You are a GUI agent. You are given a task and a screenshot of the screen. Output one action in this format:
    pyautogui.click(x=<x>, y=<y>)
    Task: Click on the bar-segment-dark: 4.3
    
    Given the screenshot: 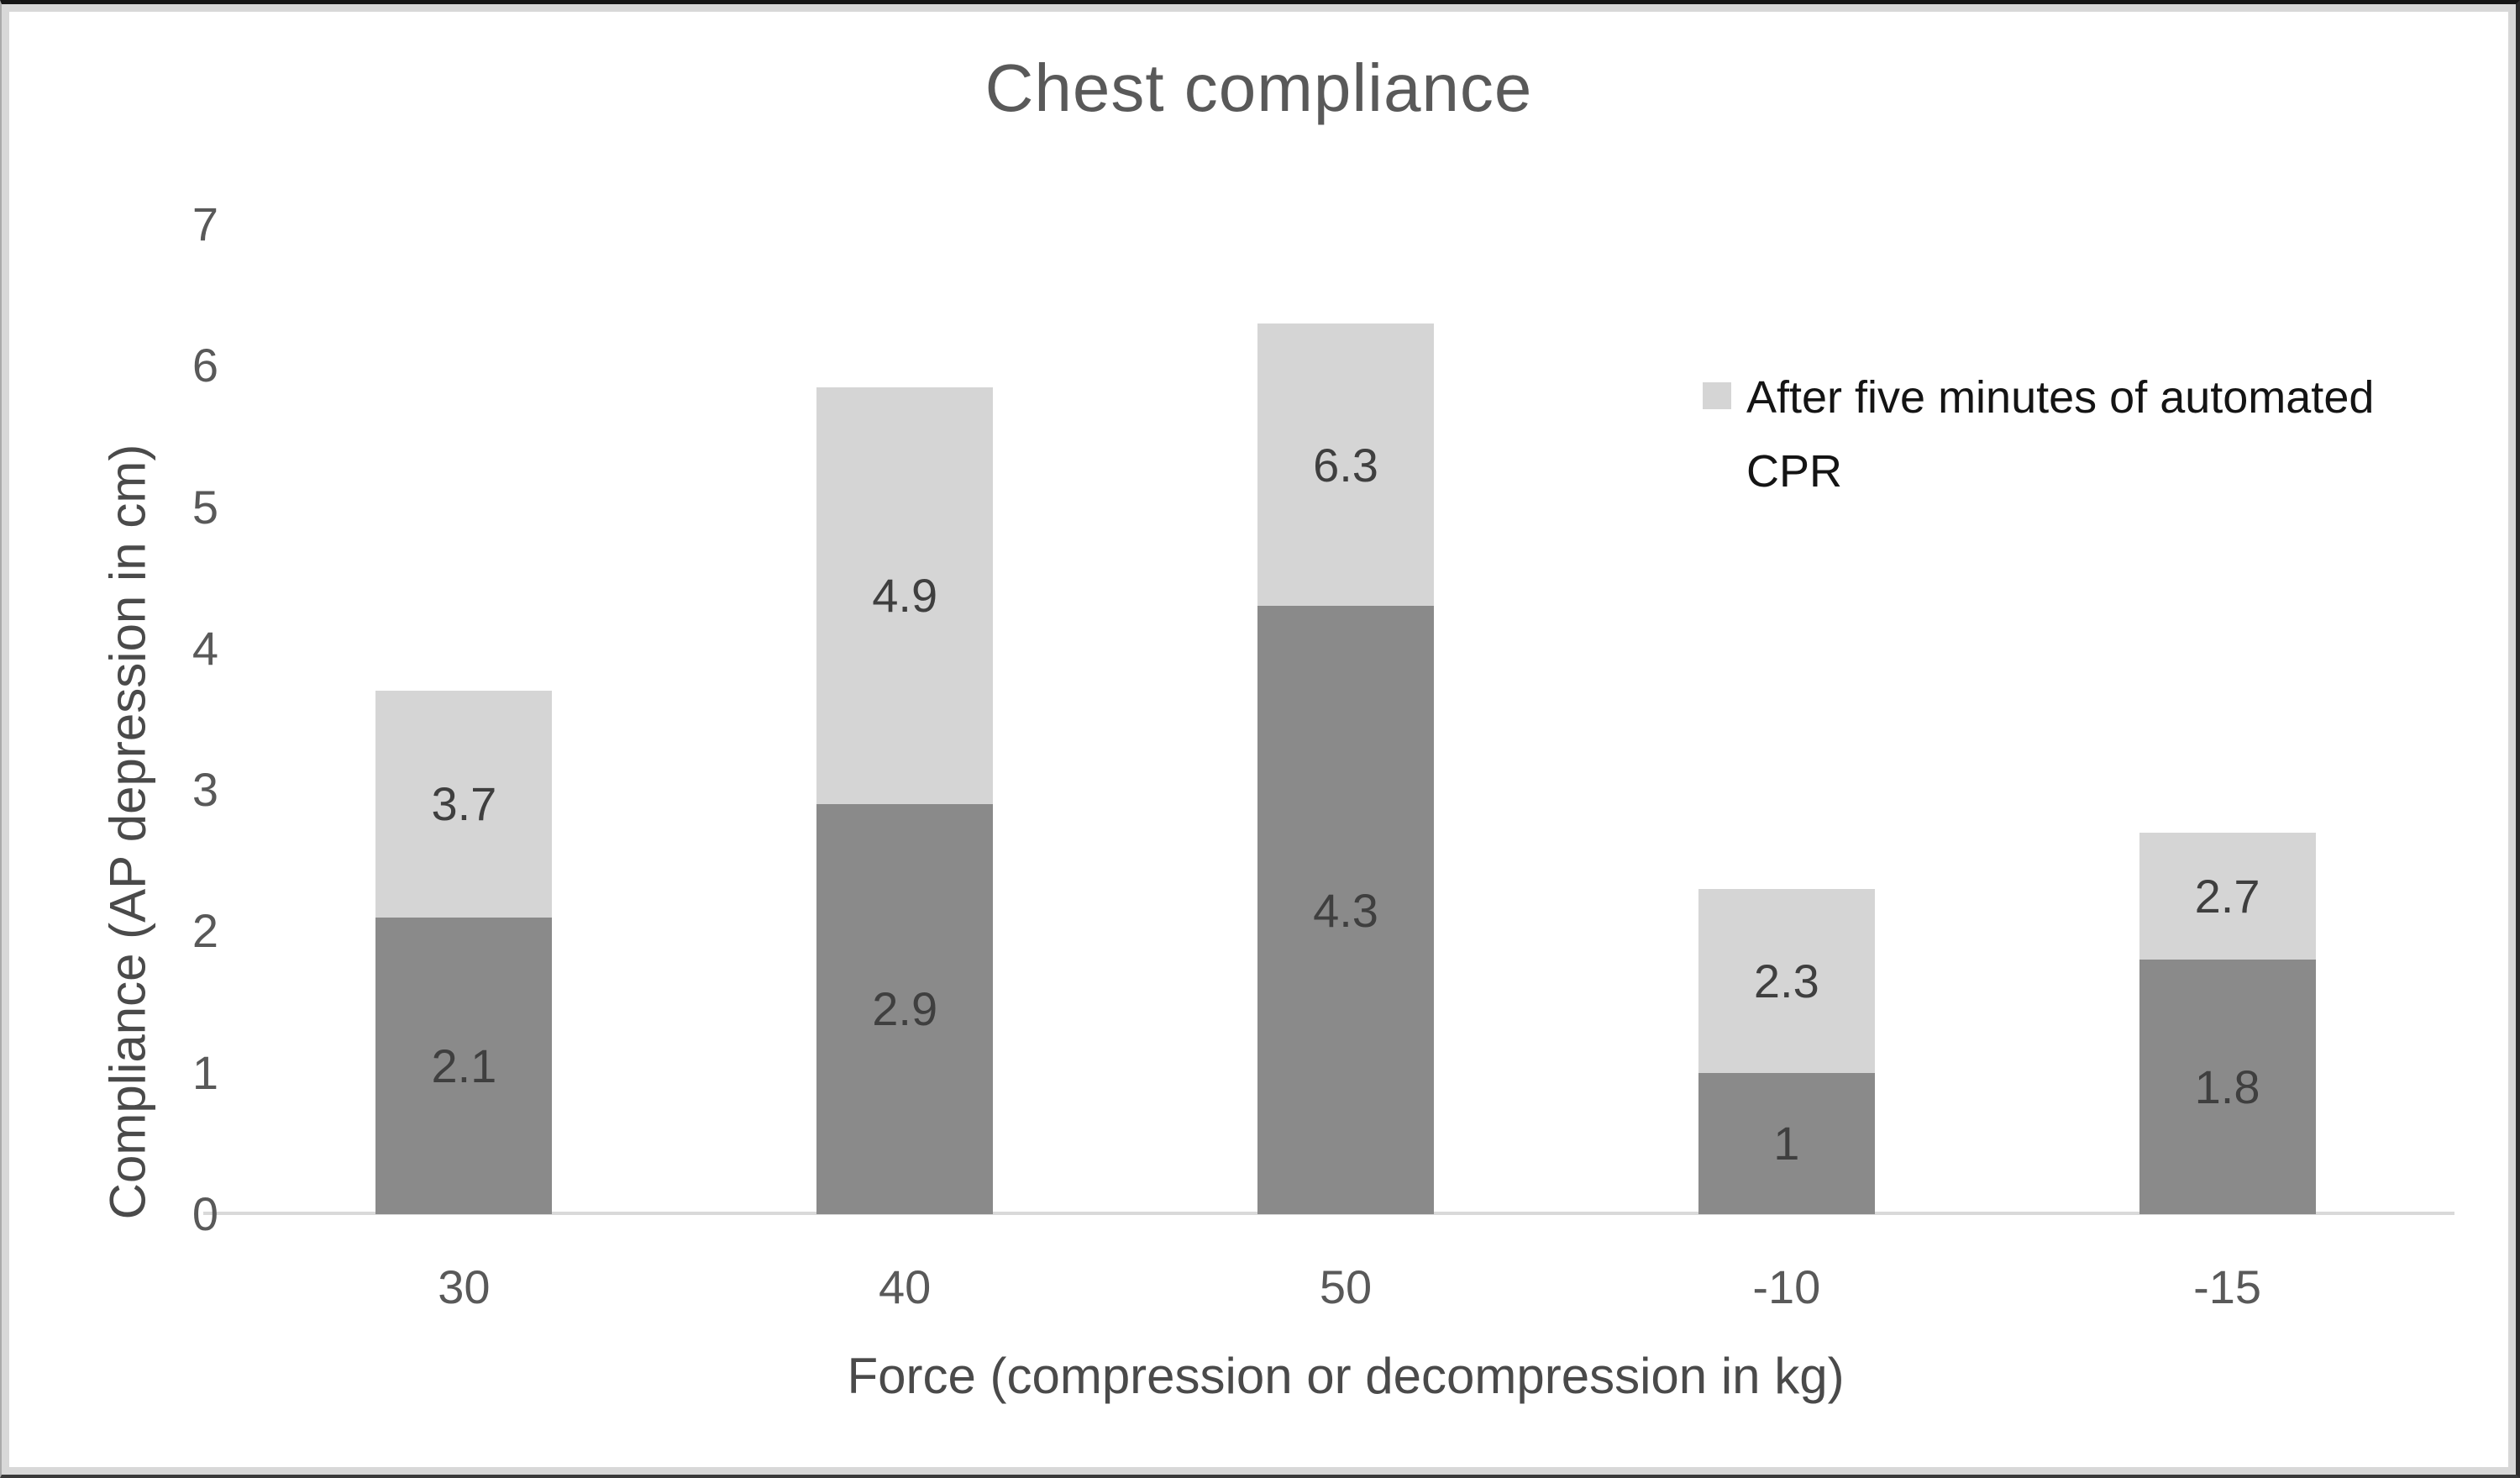 What is the action you would take?
    pyautogui.click(x=1345, y=910)
    